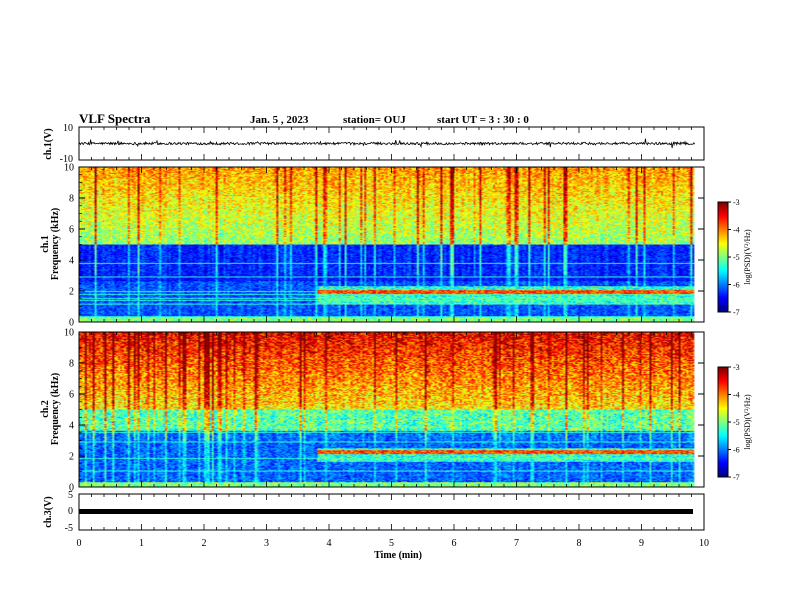 Image resolution: width=792 pixels, height=612 pixels. I want to click on date-label: Jan. 5 , 2023, so click(279, 120).